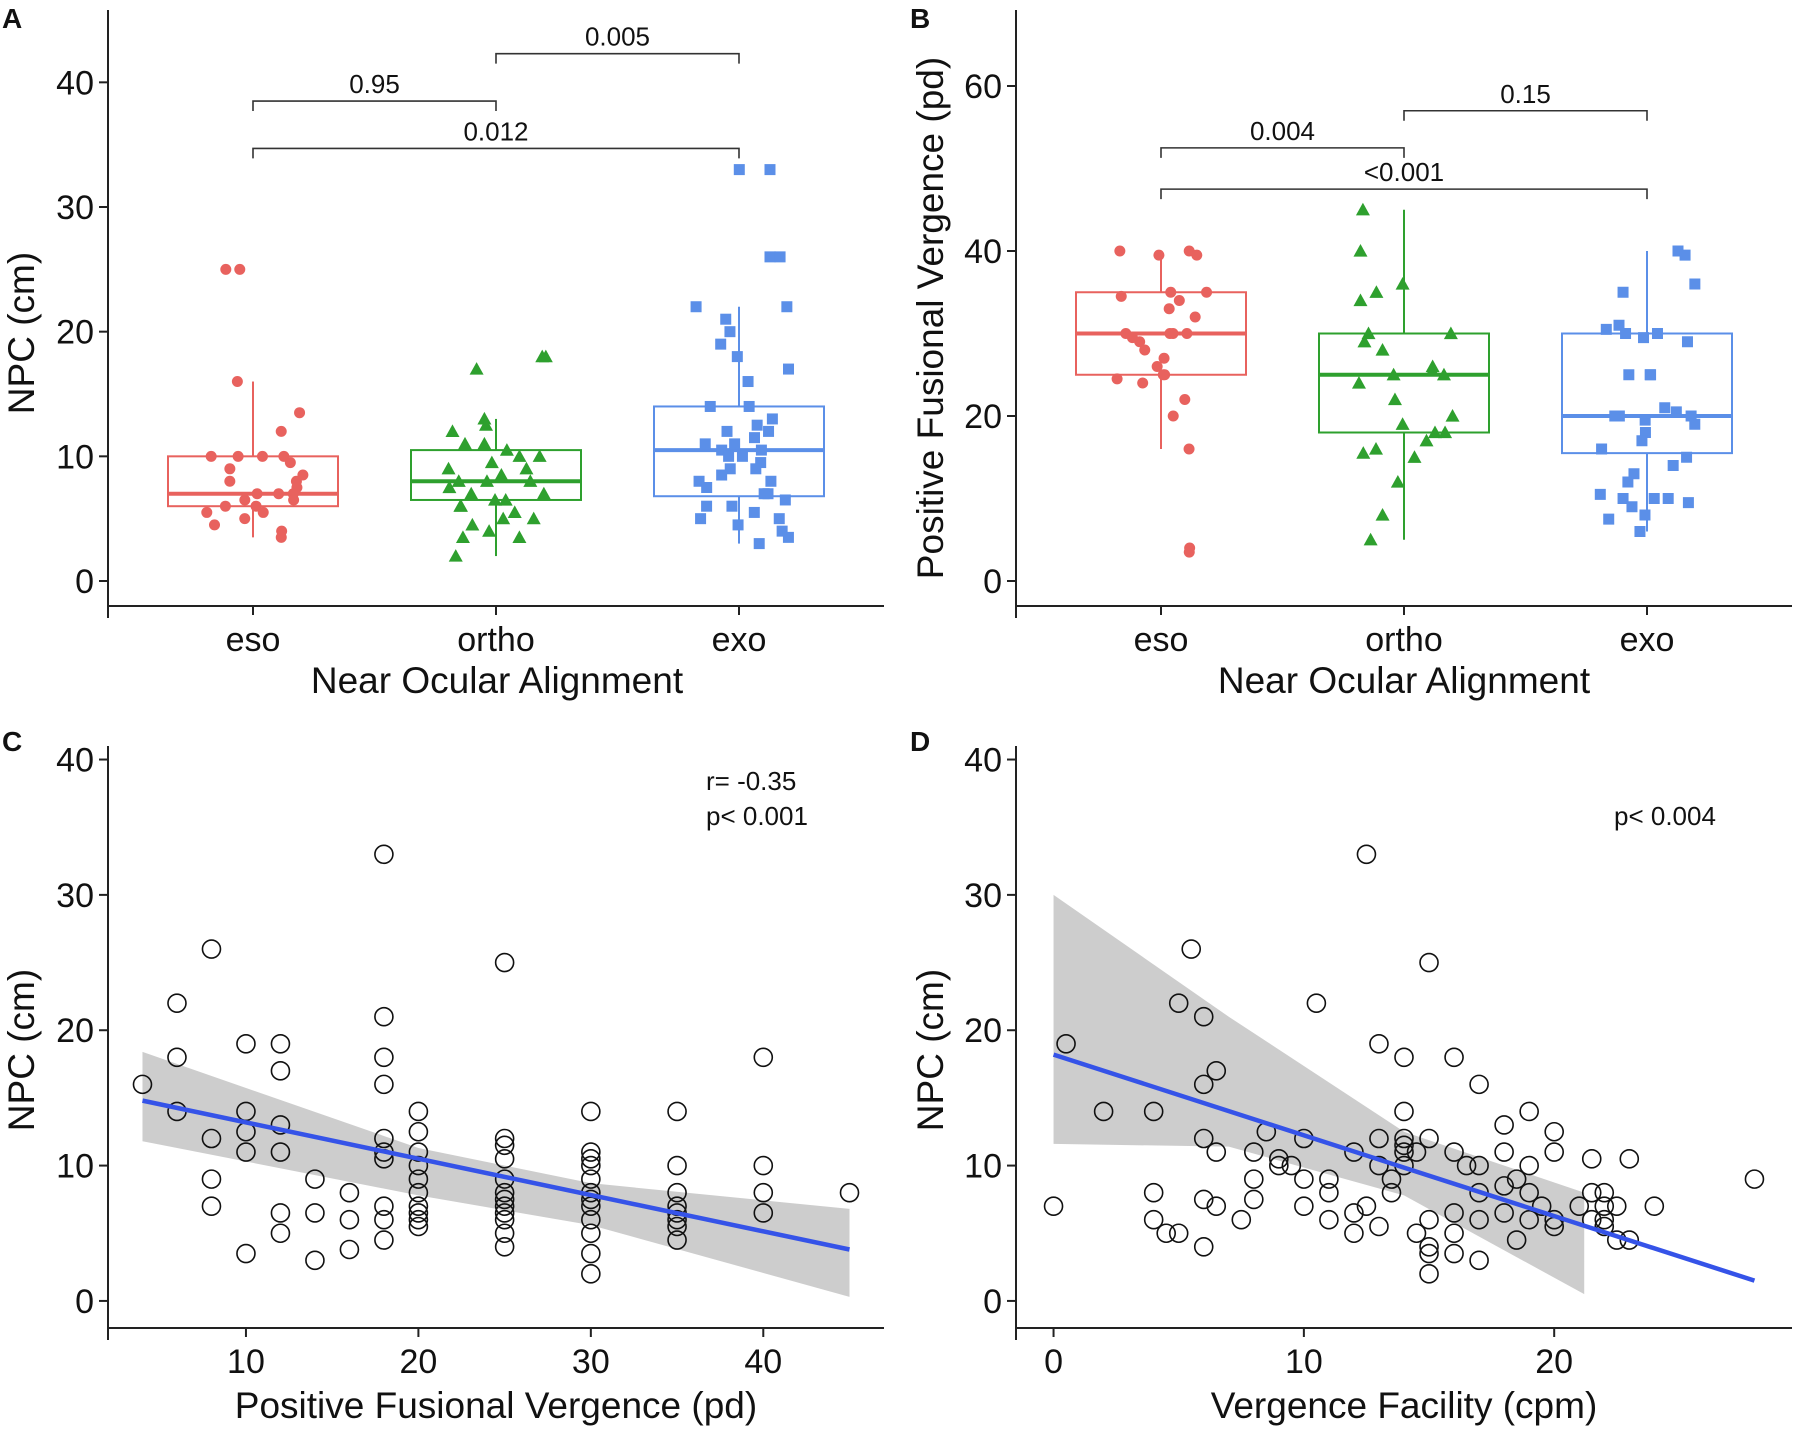  What do you see at coordinates (930, 318) in the screenshot?
I see `y-axis-title: Positive Fusional Vergence (pd)` at bounding box center [930, 318].